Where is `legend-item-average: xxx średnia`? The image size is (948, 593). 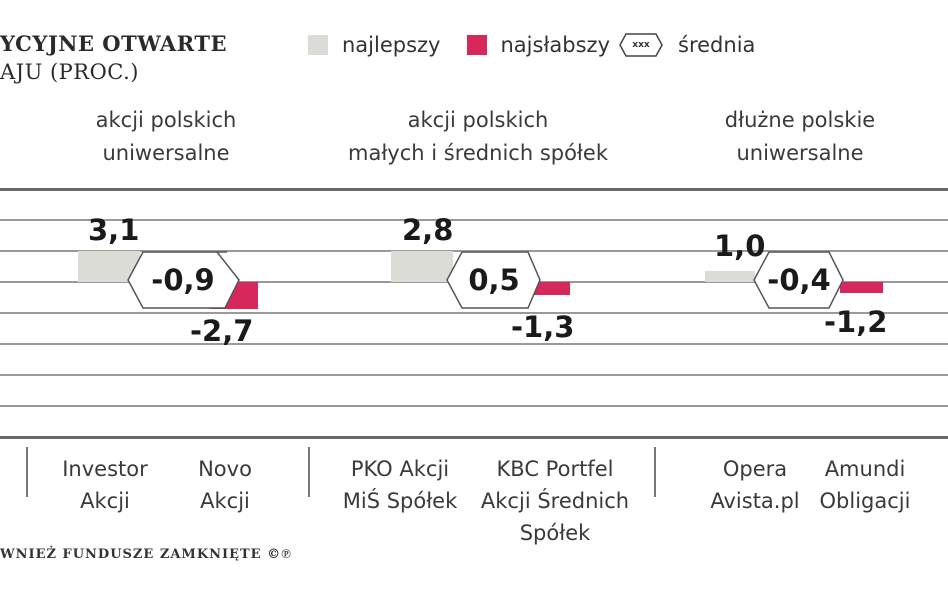
legend-item-average: xxx średnia is located at coordinates (686, 45).